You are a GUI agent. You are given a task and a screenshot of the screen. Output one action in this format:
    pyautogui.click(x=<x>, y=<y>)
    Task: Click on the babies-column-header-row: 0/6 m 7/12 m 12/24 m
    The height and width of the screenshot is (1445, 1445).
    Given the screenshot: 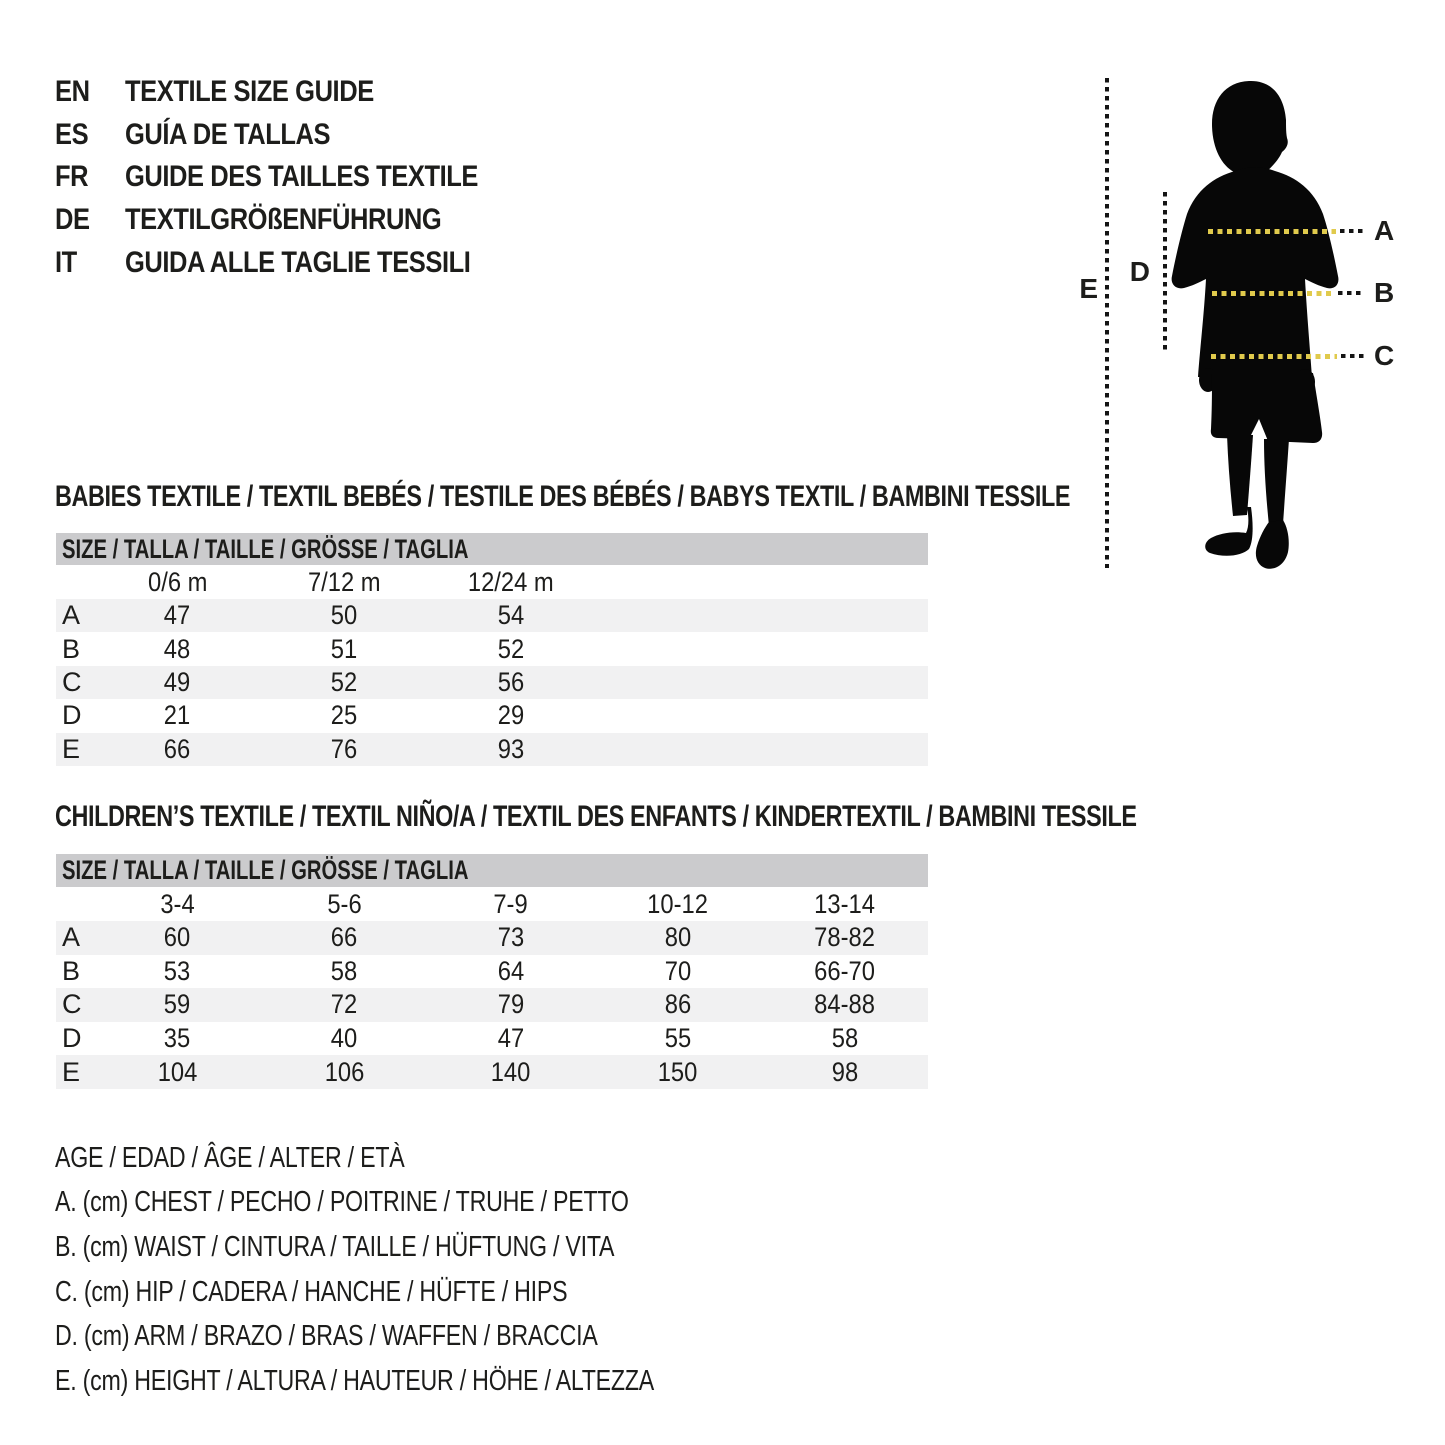 What is the action you would take?
    pyautogui.click(x=492, y=582)
    